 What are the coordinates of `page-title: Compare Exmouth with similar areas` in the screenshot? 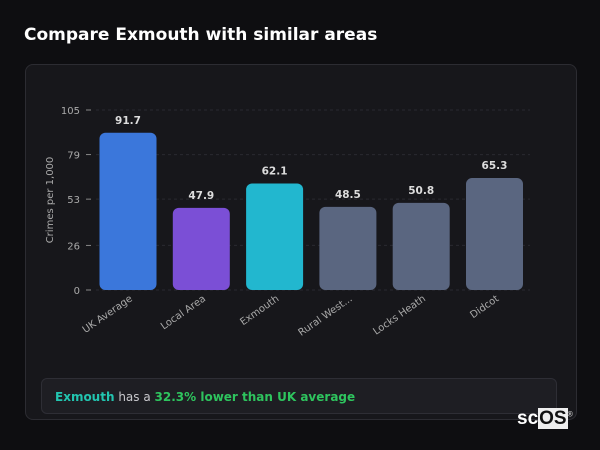 It's located at (201, 35).